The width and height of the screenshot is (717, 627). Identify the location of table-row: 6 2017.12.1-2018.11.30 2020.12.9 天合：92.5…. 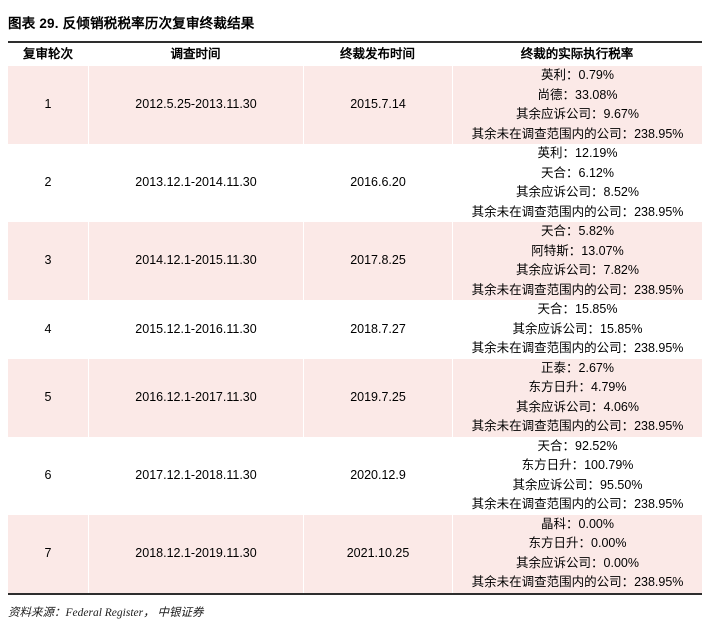
(355, 475).